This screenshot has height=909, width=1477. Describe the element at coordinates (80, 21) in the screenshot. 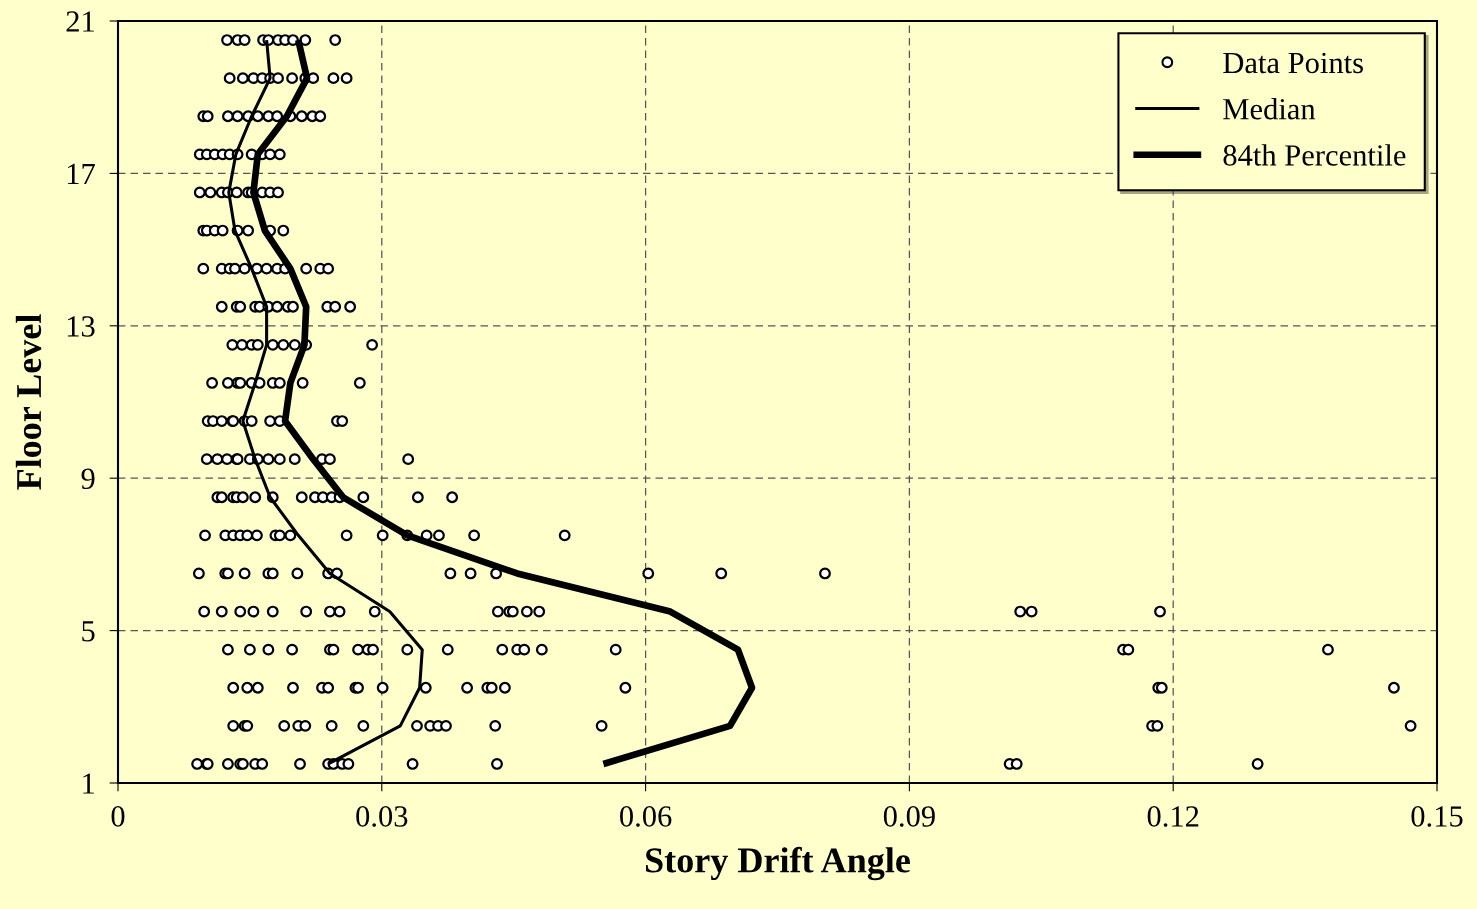

I see `y-tick-label: 21` at that location.